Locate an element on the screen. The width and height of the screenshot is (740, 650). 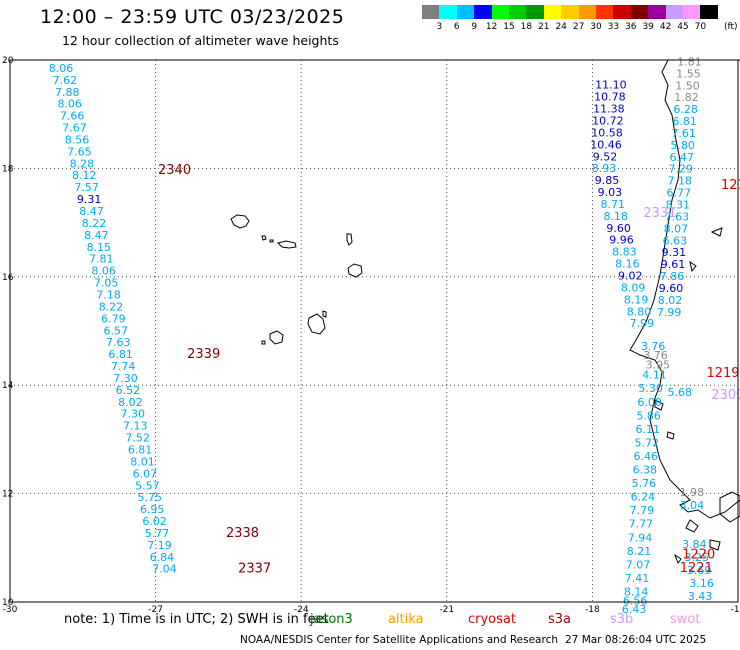
wave-height-value: 1.82 is located at coordinates (686, 97).